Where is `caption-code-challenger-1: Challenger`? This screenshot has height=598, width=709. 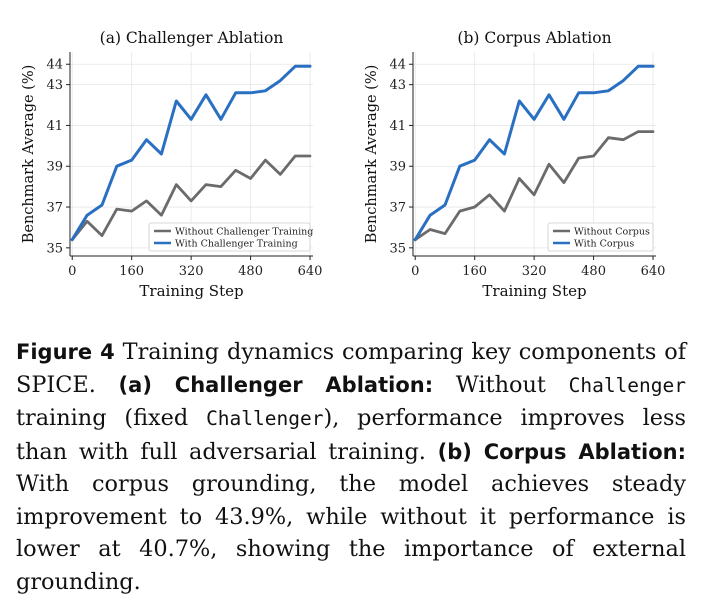
caption-code-challenger-1: Challenger is located at coordinates (627, 385).